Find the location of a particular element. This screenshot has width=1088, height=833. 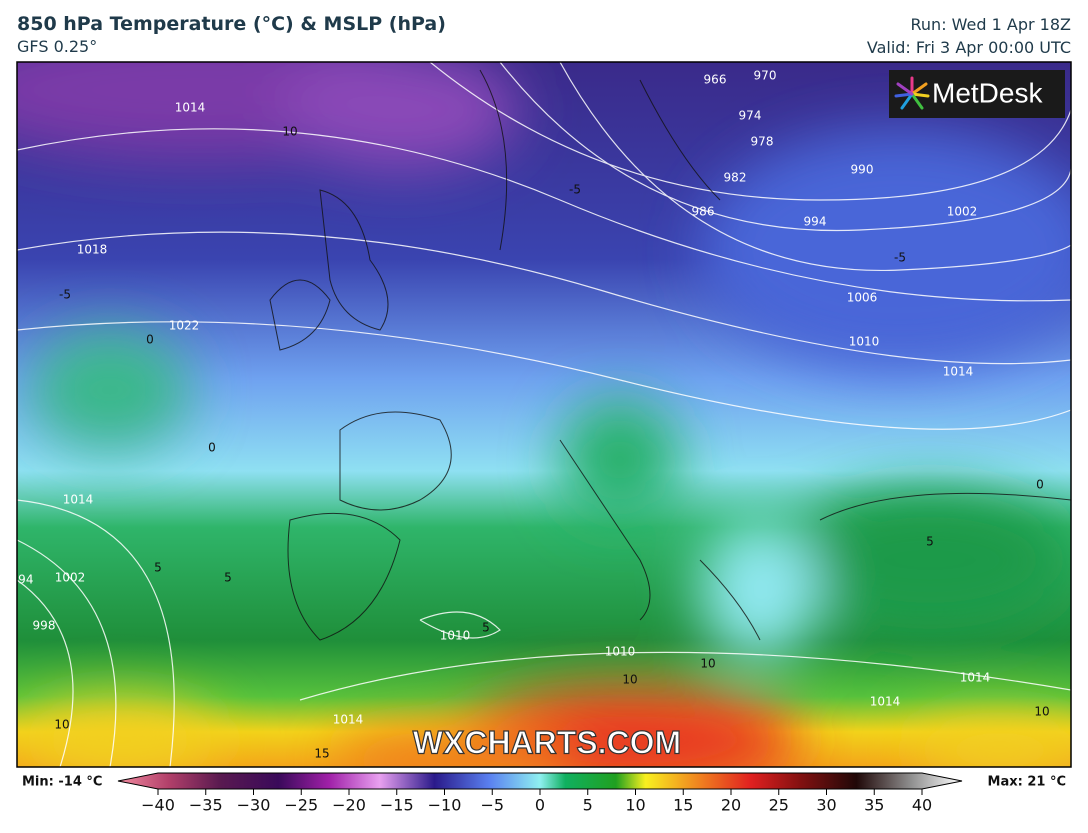

valid-time: Valid: Fri 3 Apr 00:00 UTC is located at coordinates (968, 47).